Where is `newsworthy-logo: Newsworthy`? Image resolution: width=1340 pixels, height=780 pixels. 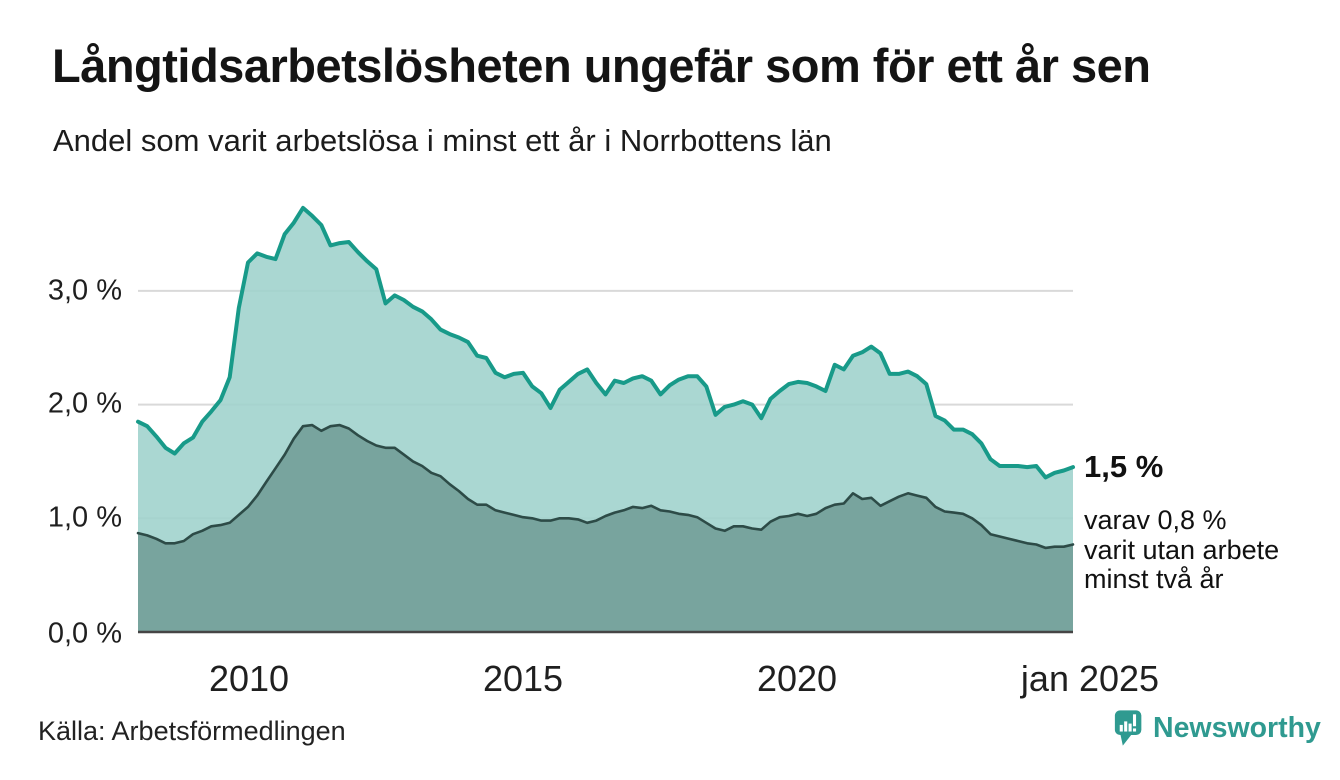
newsworthy-logo: Newsworthy is located at coordinates (1217, 728).